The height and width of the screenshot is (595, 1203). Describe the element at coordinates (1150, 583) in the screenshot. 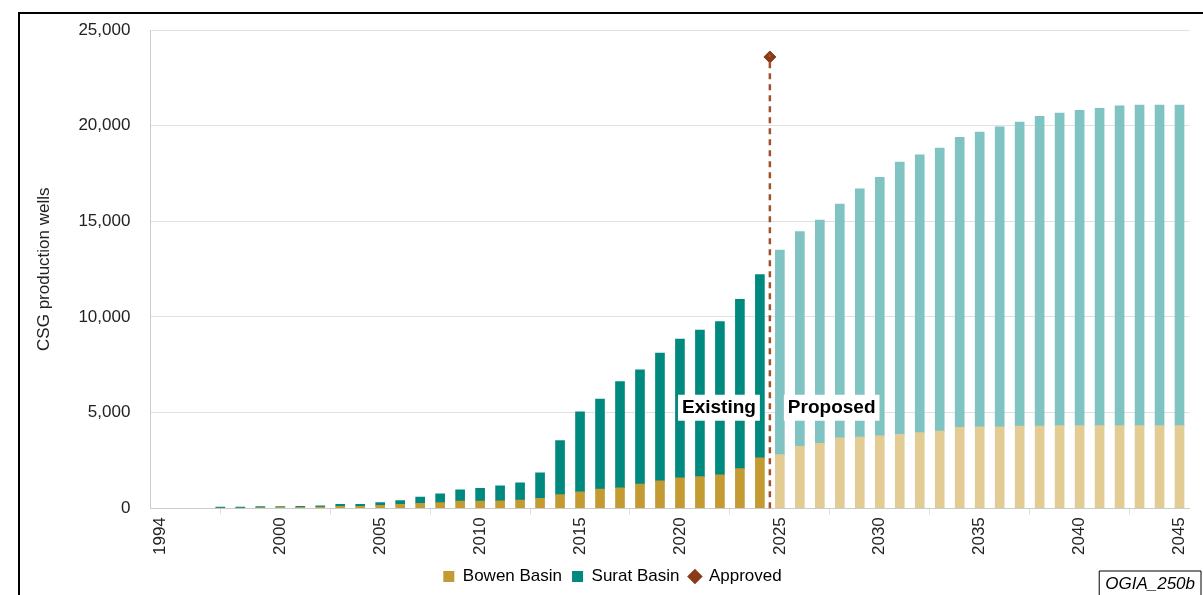

I see `text: OGIA_250b` at that location.